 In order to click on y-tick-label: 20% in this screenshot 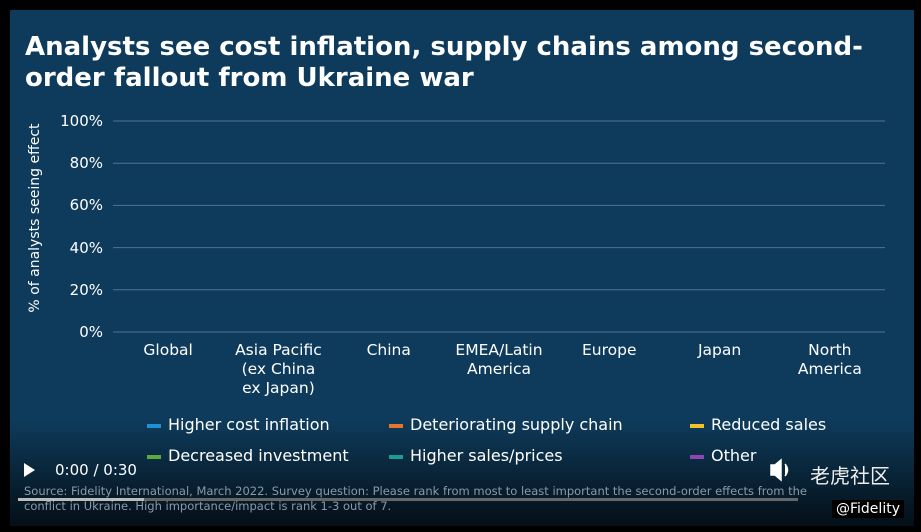, I will do `click(86, 289)`.